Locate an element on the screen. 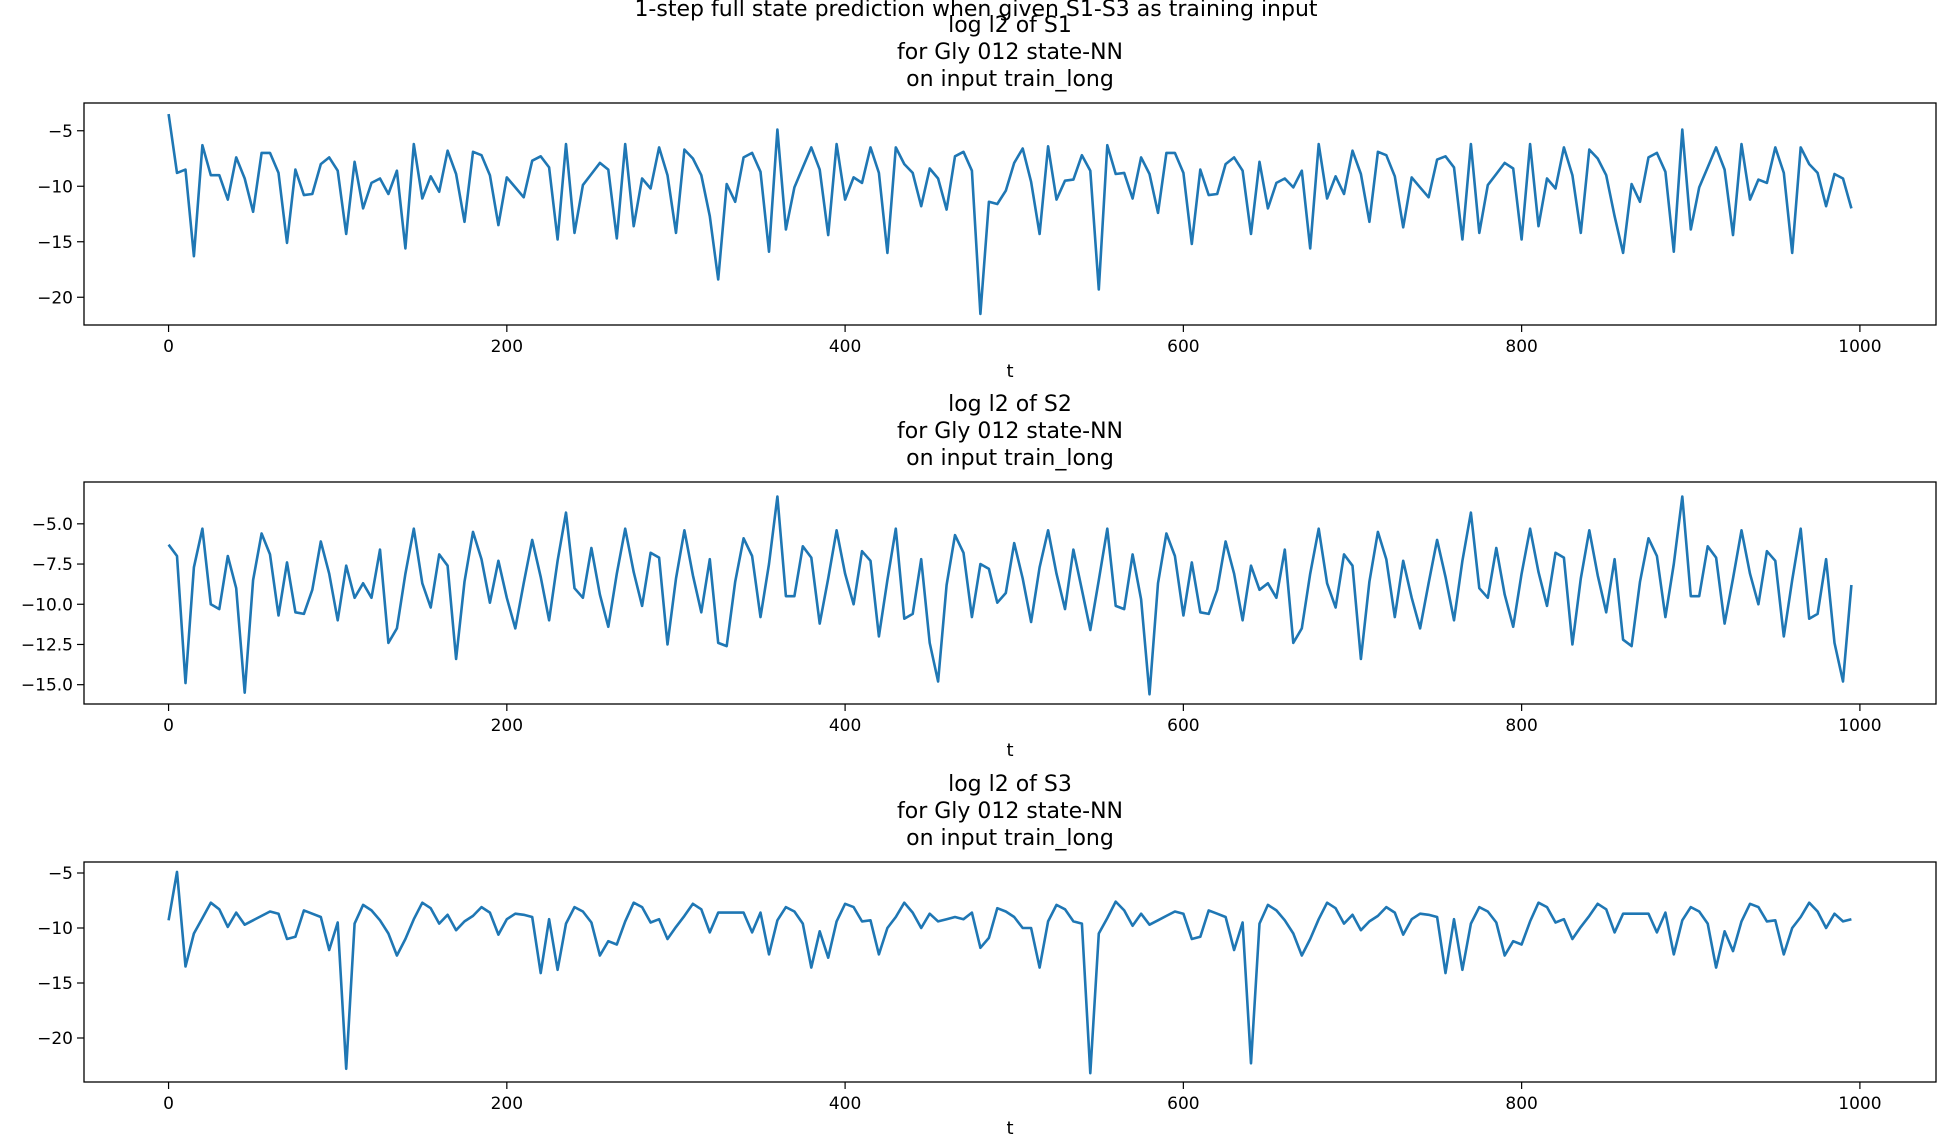  chart2-title-line-2: for Gly 012 state-NN is located at coordinates (1010, 431).